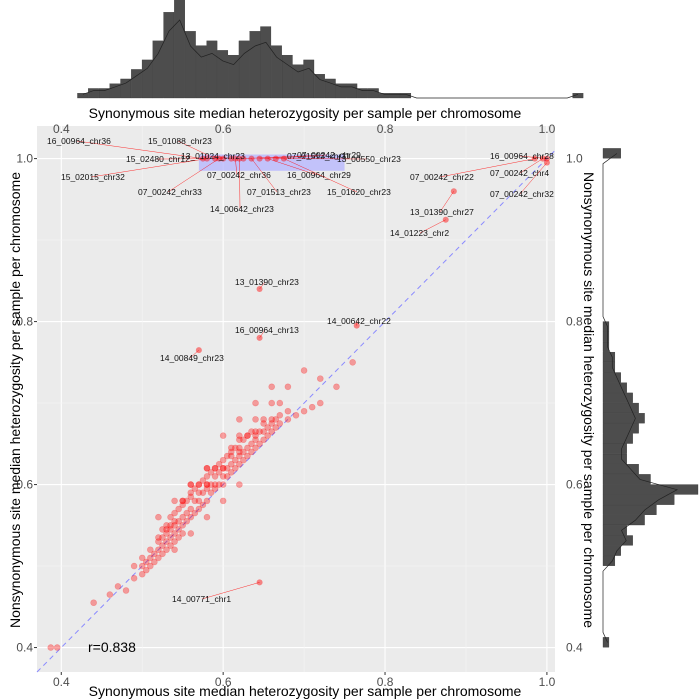 The image size is (700, 700). What do you see at coordinates (519, 173) in the screenshot?
I see `point-label: 07_00242_chr4` at bounding box center [519, 173].